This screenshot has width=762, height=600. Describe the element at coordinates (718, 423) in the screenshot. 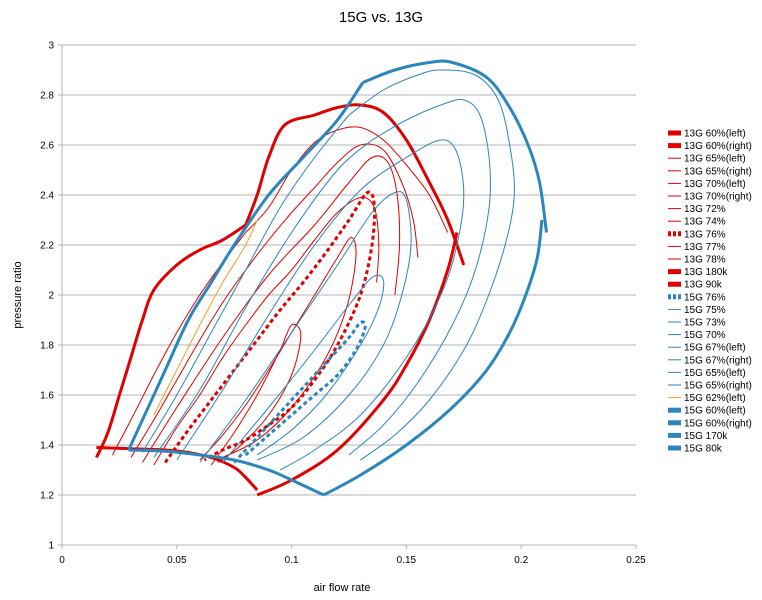

I see `legend-label: 15G 60%(right)` at that location.